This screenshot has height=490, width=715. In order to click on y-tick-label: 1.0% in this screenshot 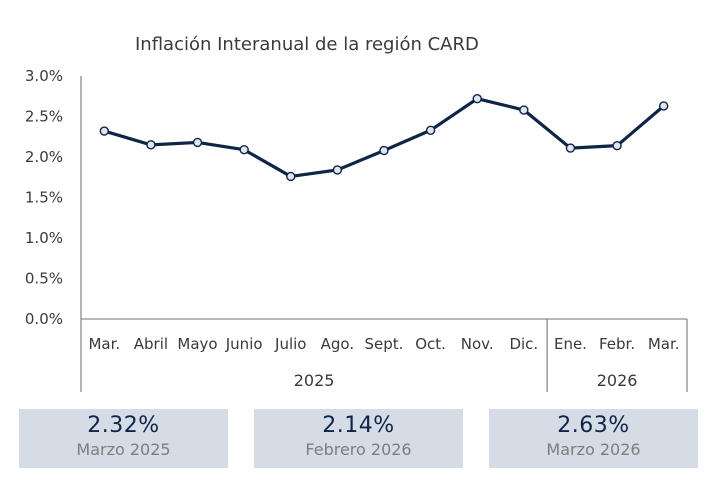, I will do `click(44, 238)`.